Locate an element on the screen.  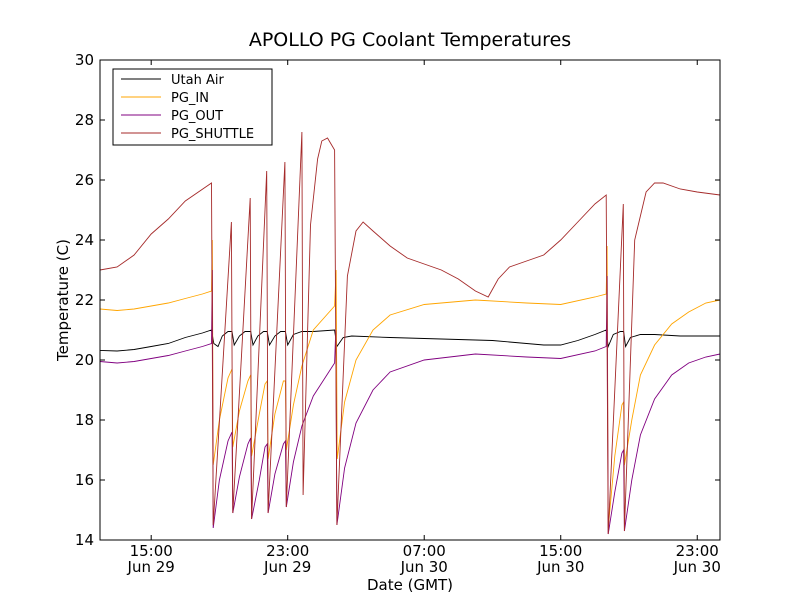
x-axis-label: Date (GMT) is located at coordinates (410, 585).